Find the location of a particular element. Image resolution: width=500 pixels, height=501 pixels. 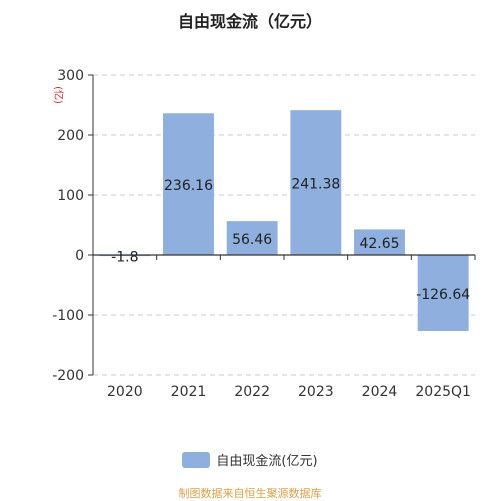

data-label: -1.8 is located at coordinates (124, 258).